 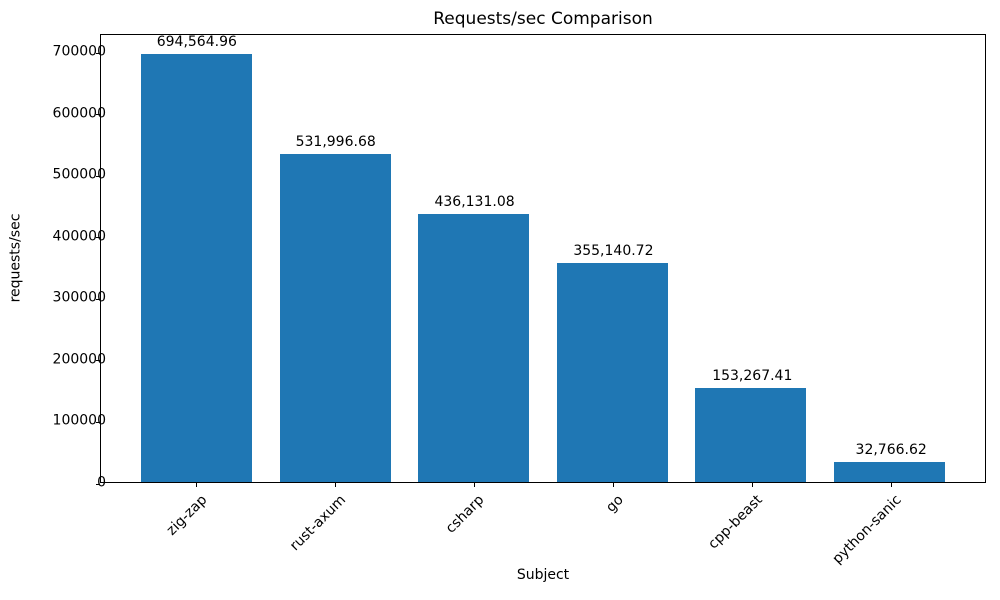 What do you see at coordinates (79, 297) in the screenshot?
I see `y-tick-label: 300000` at bounding box center [79, 297].